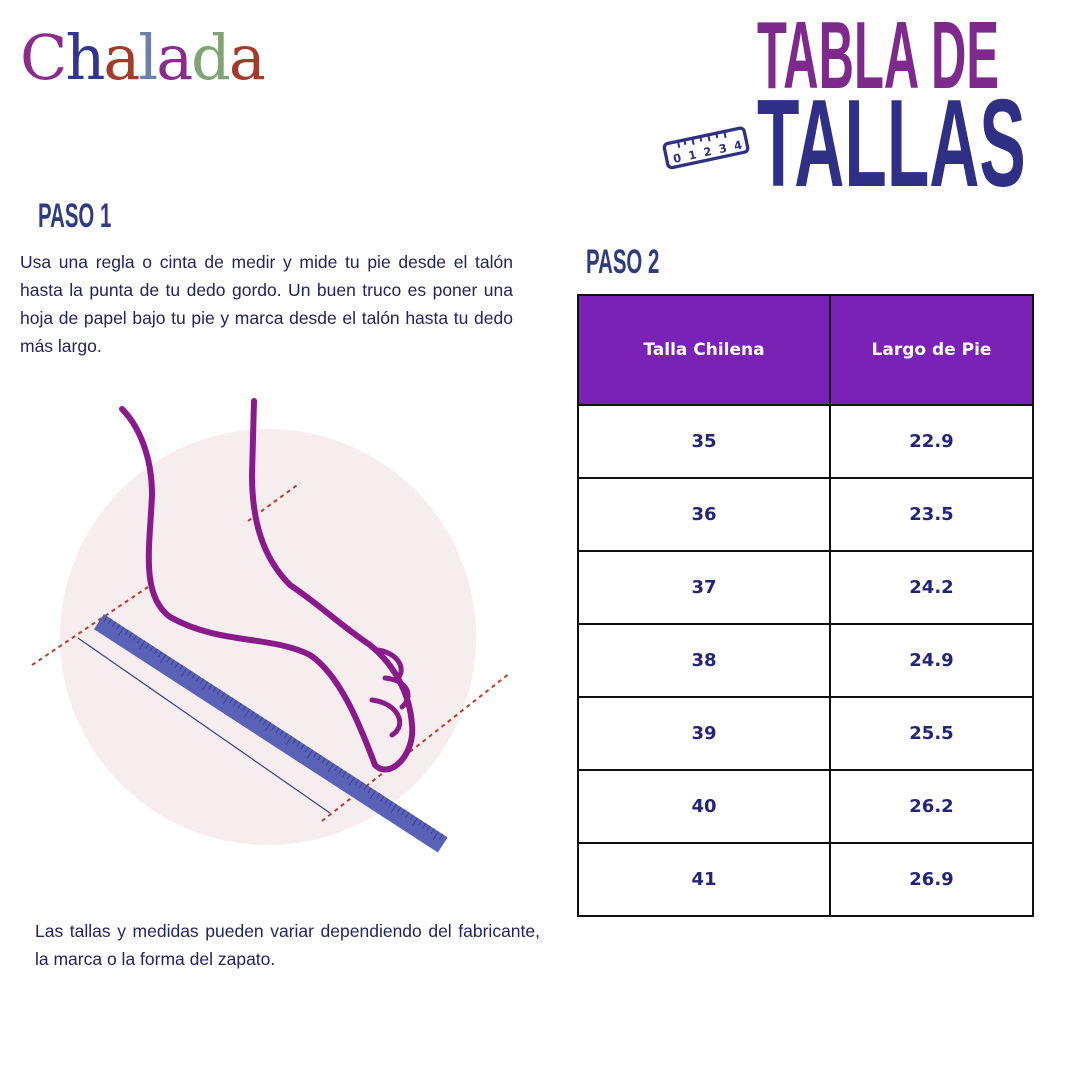  I want to click on foot-length-cell: 24.2, so click(931, 587).